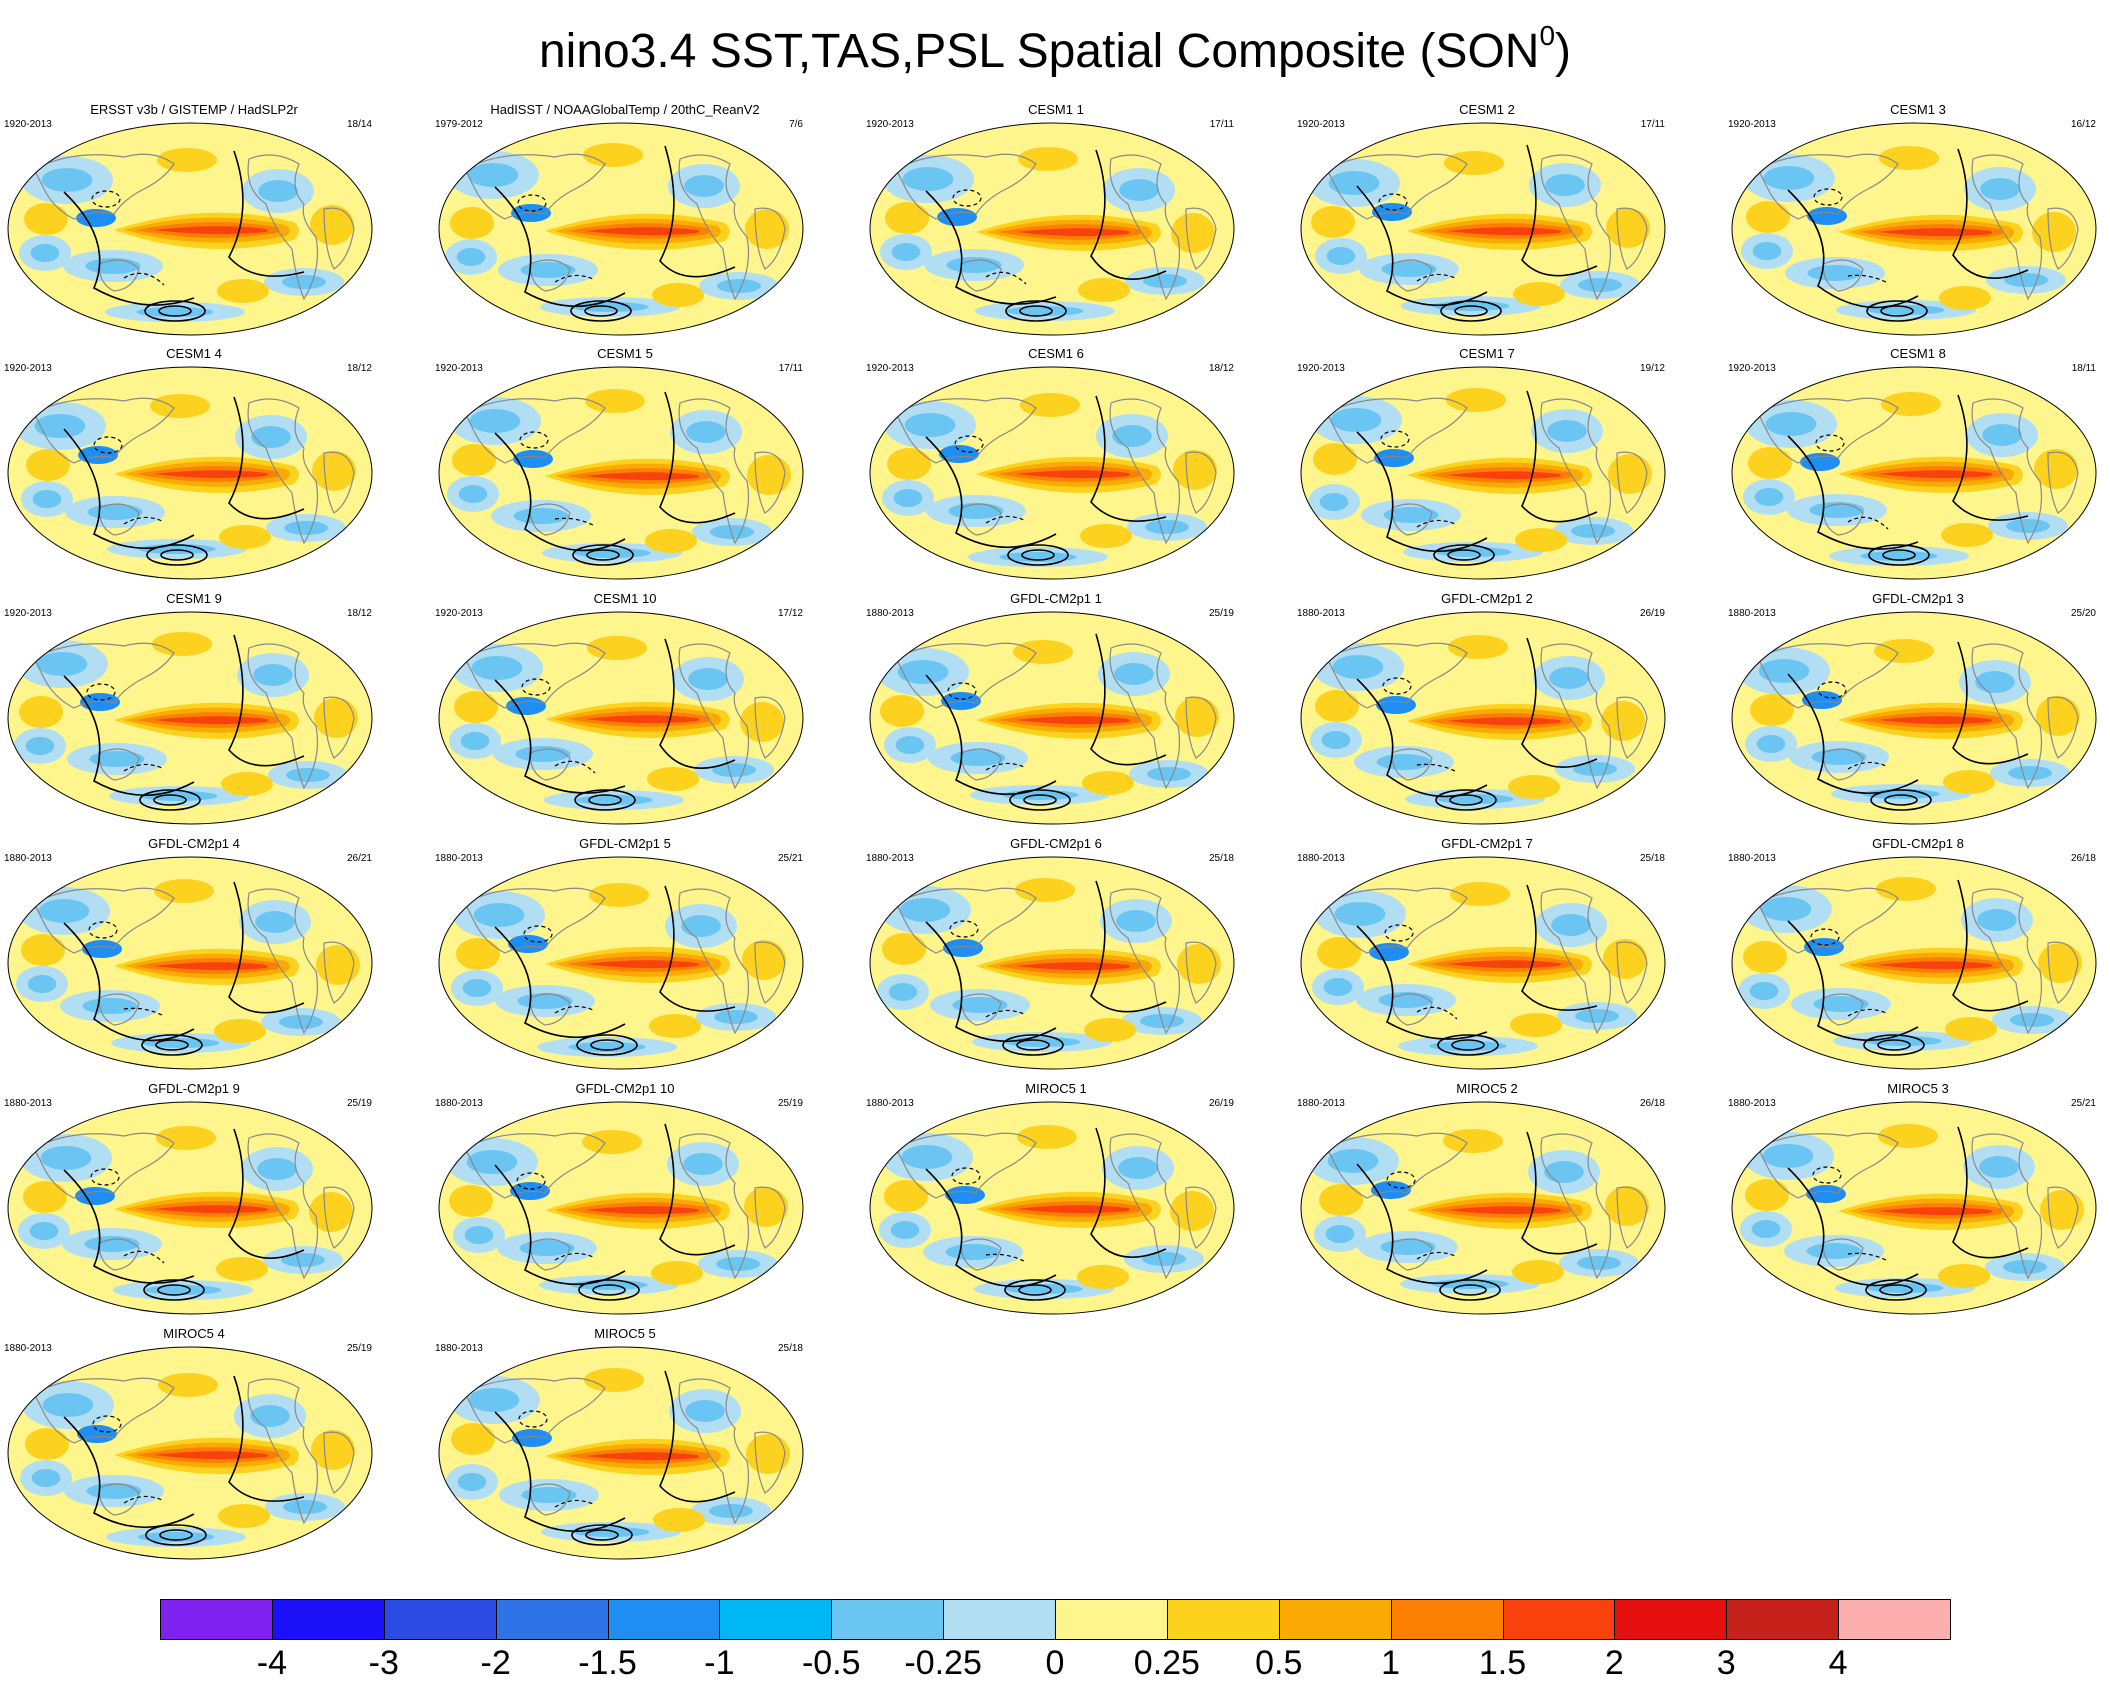  I want to click on map-panel: GFDL-CM2p1 10 1880-2013 25/19, so click(625, 1202).